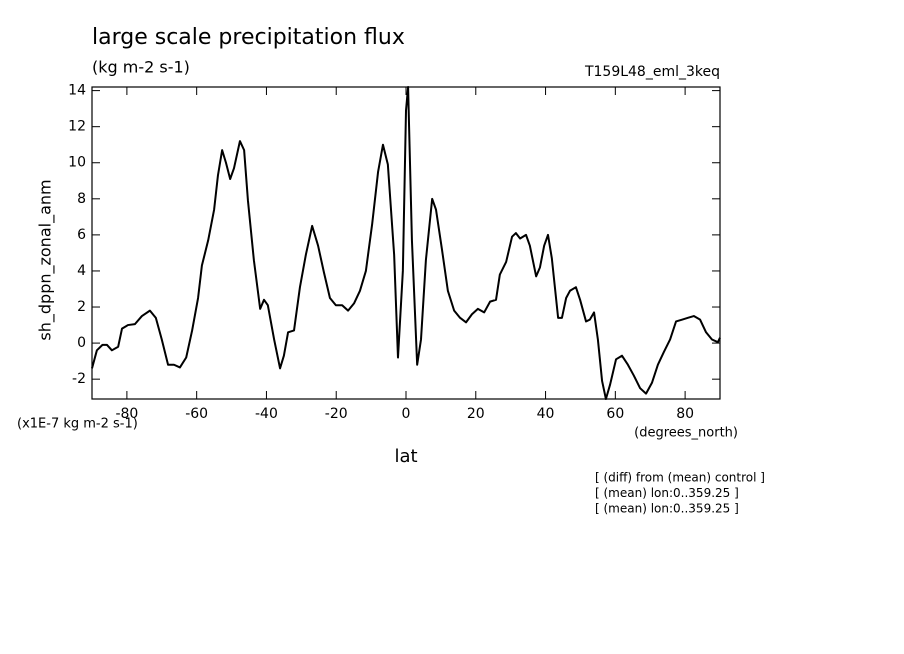 The width and height of the screenshot is (904, 654). Describe the element at coordinates (79, 379) in the screenshot. I see `y-tick-label: -2` at that location.